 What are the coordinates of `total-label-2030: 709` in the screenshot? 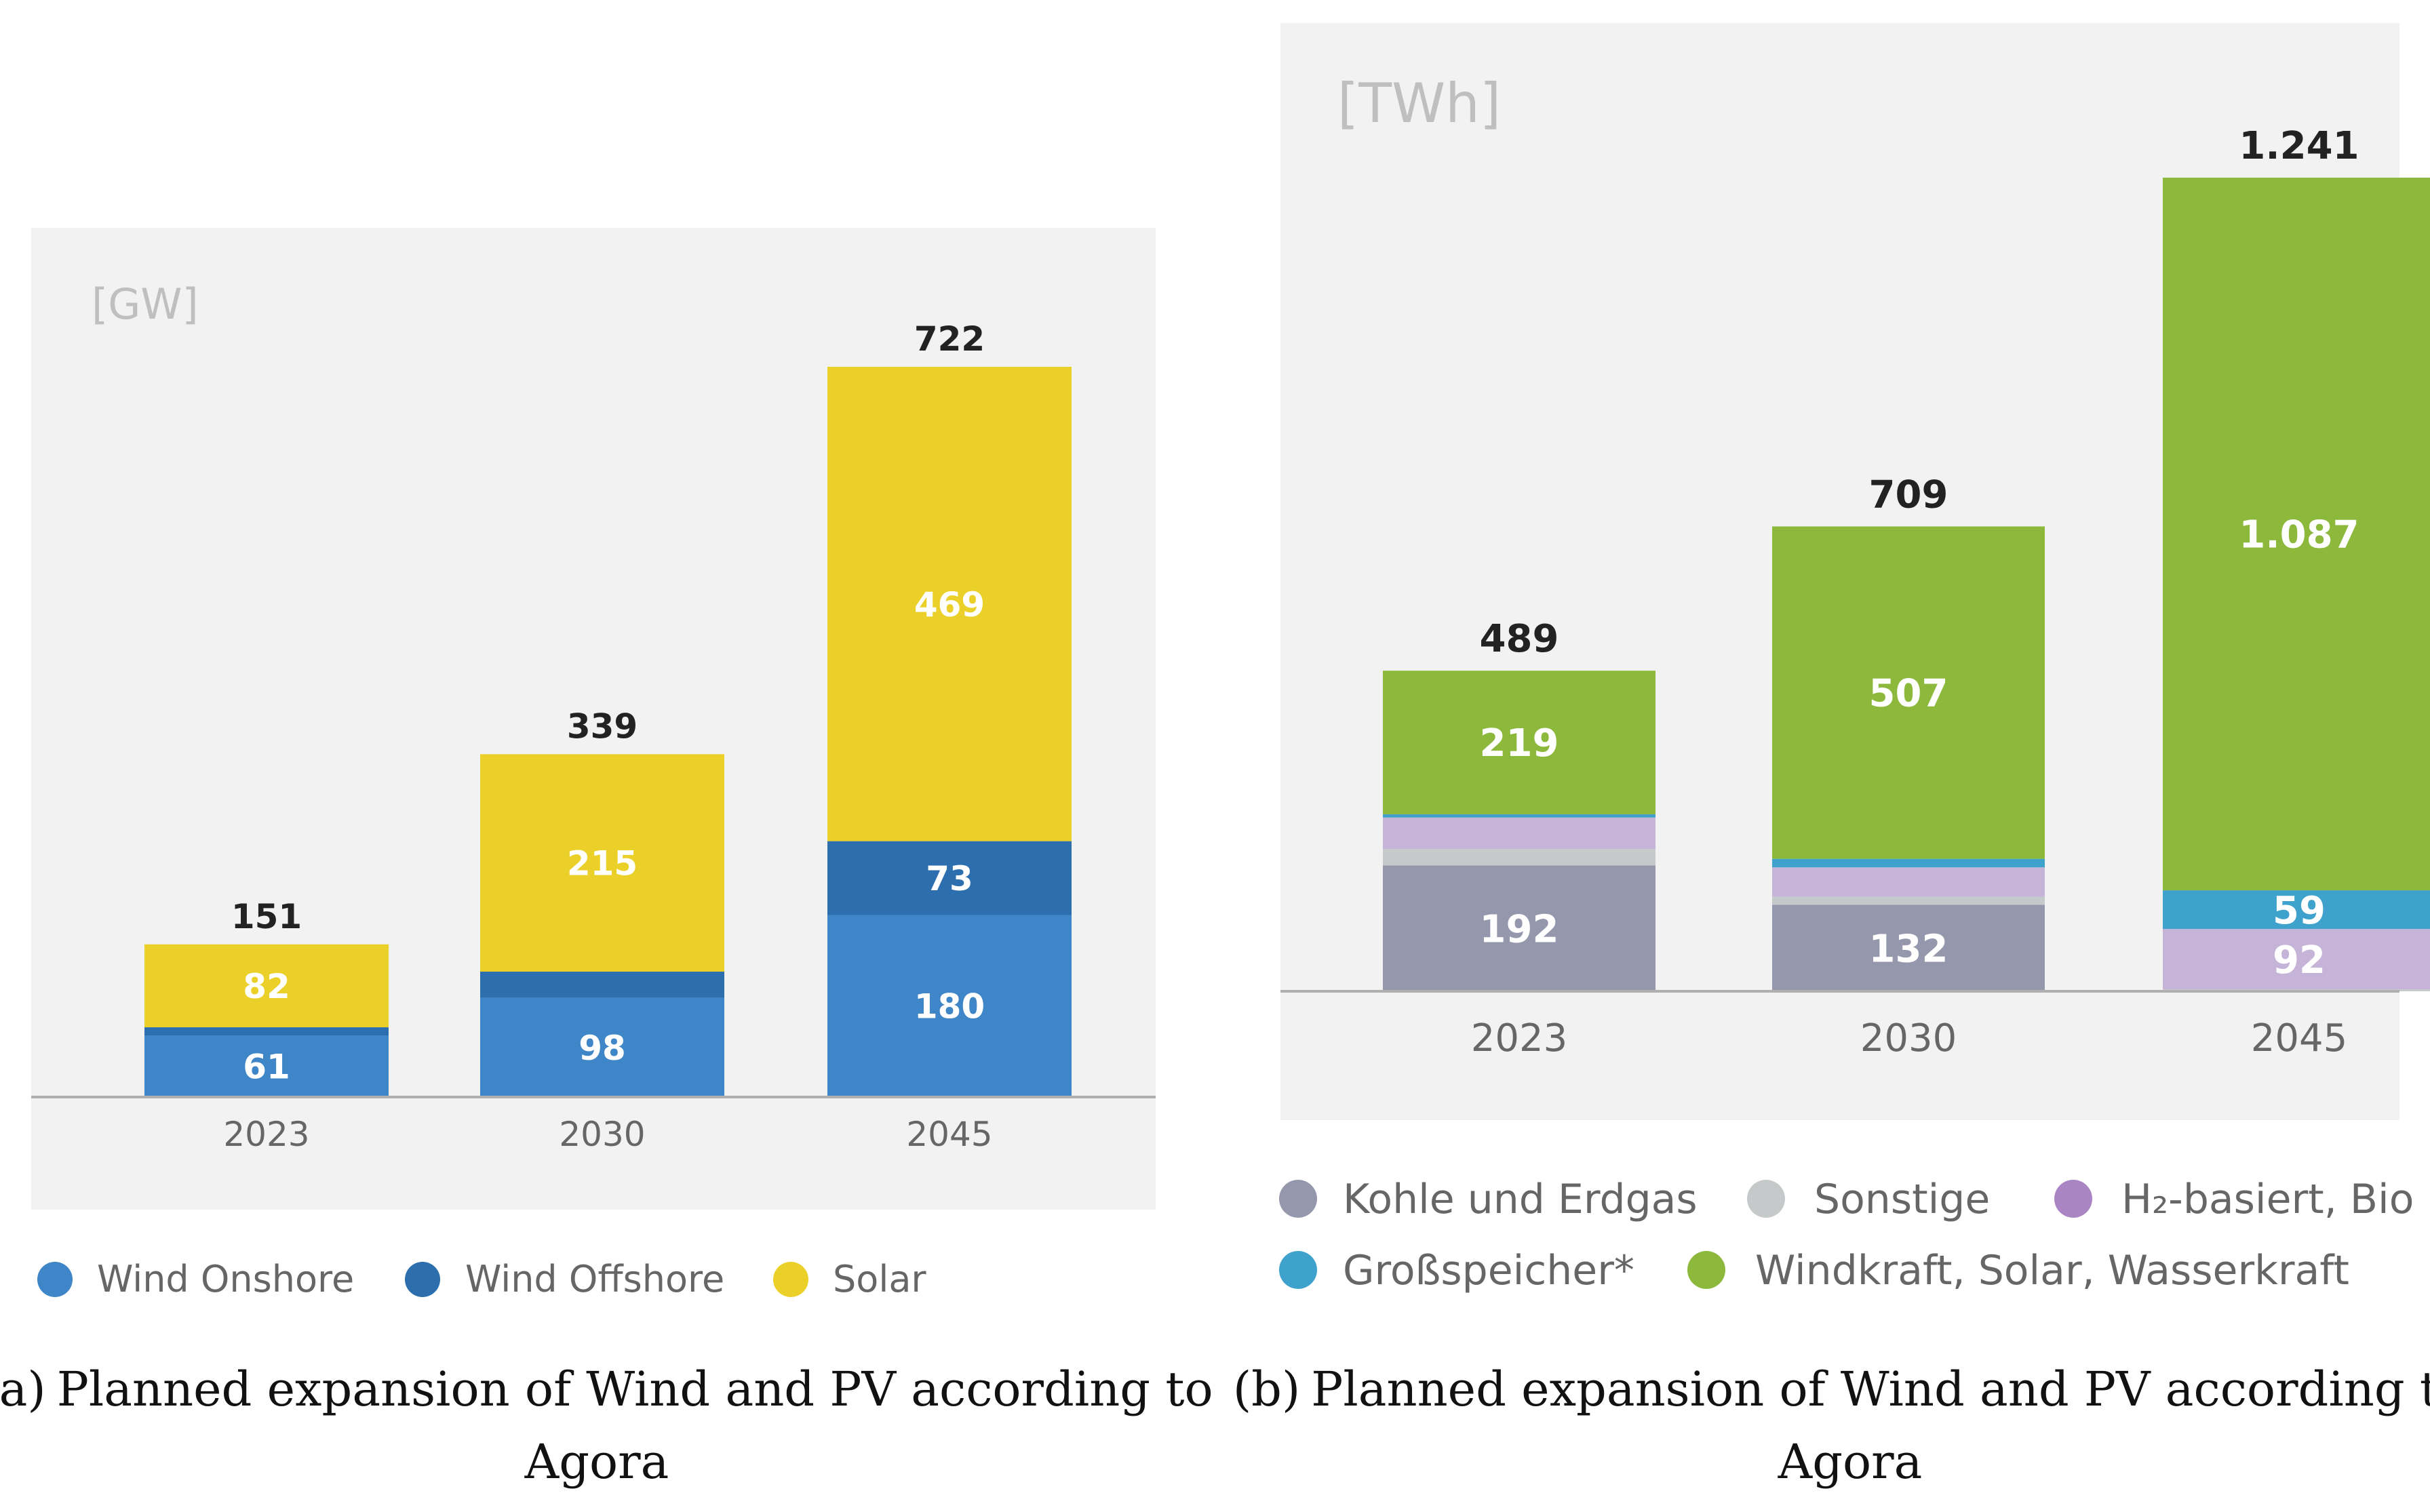 It's located at (1909, 495).